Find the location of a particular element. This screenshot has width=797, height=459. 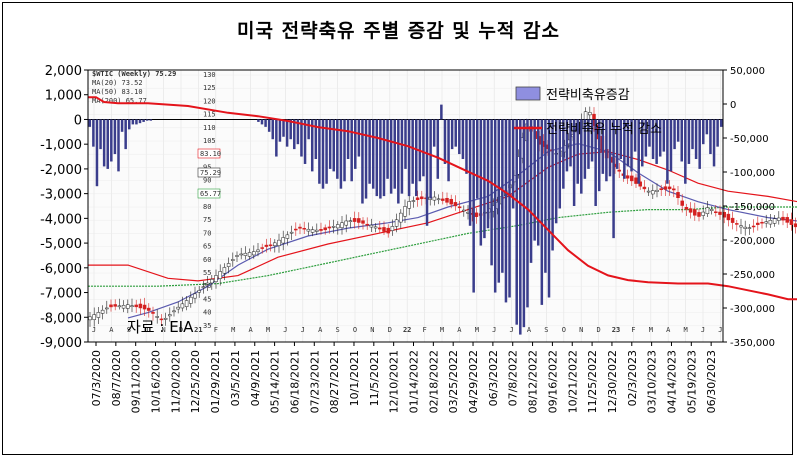

bottom-tick-label: 08/7/2020 is located at coordinates (116, 378).